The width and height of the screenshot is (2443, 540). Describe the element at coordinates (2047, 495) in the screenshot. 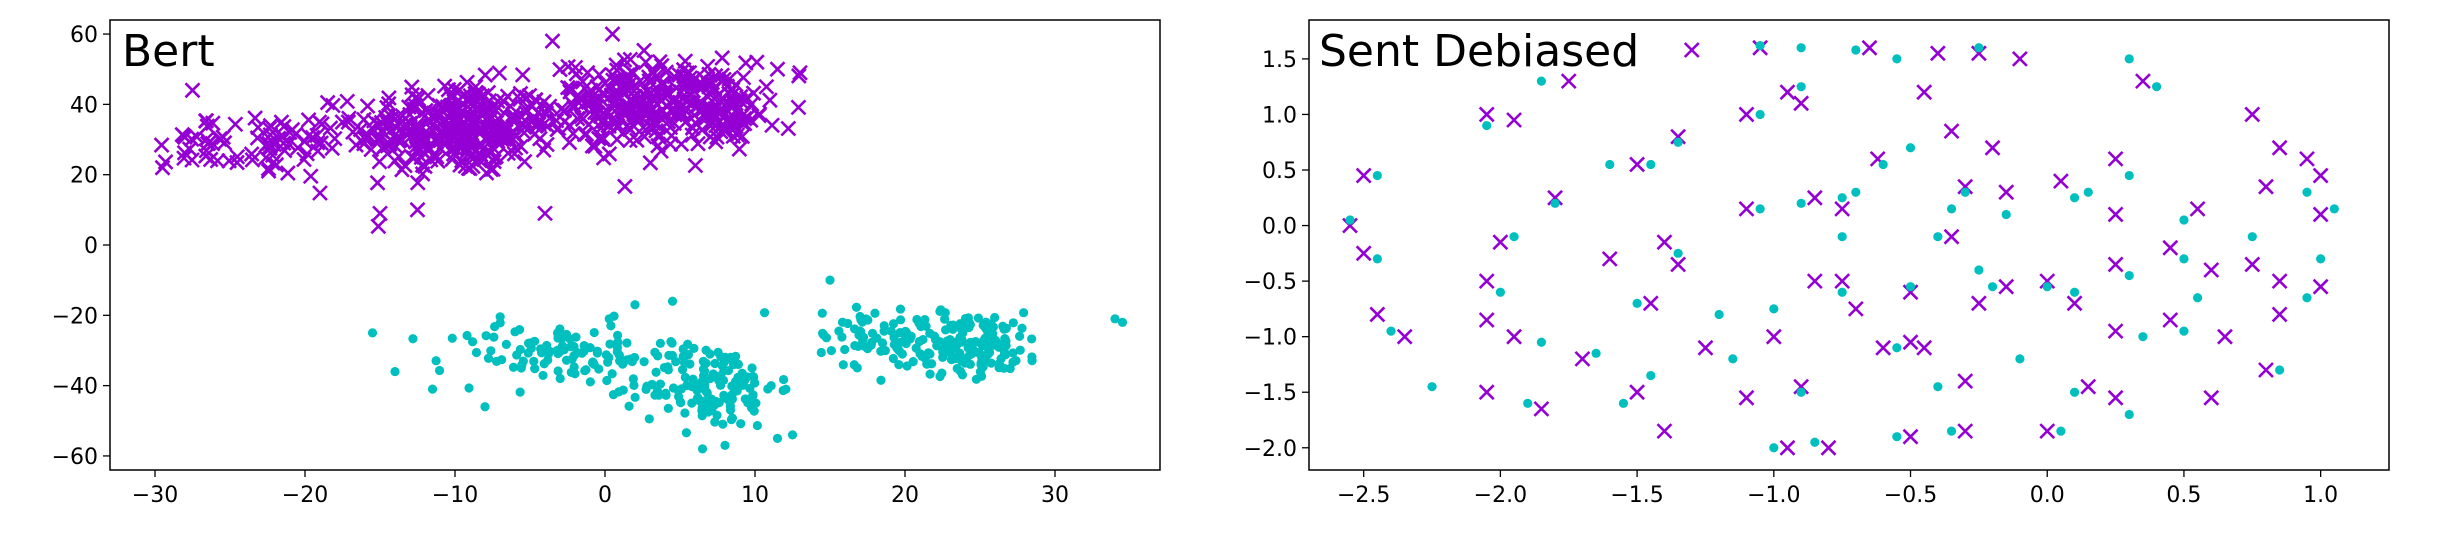

I see `sent-x-tick-label: 0.0` at that location.